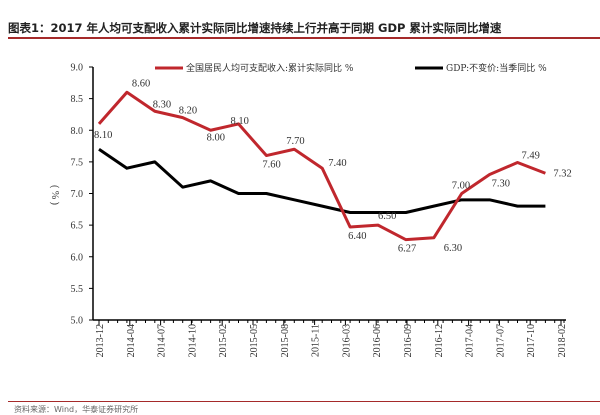 Image resolution: width=600 pixels, height=415 pixels. Describe the element at coordinates (531, 340) in the screenshot. I see `x-tick-label: 2017-10` at that location.